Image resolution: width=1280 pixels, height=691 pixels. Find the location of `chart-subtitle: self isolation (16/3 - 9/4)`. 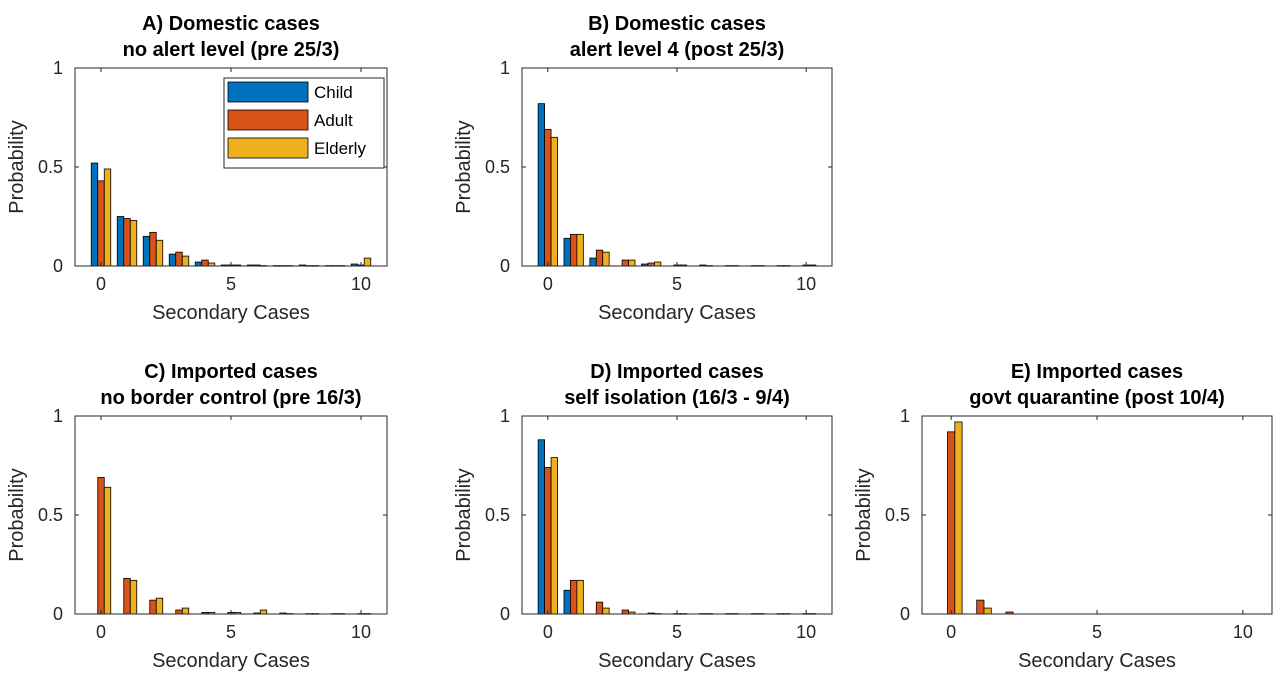

chart-subtitle: self isolation (16/3 - 9/4) is located at coordinates (677, 398).